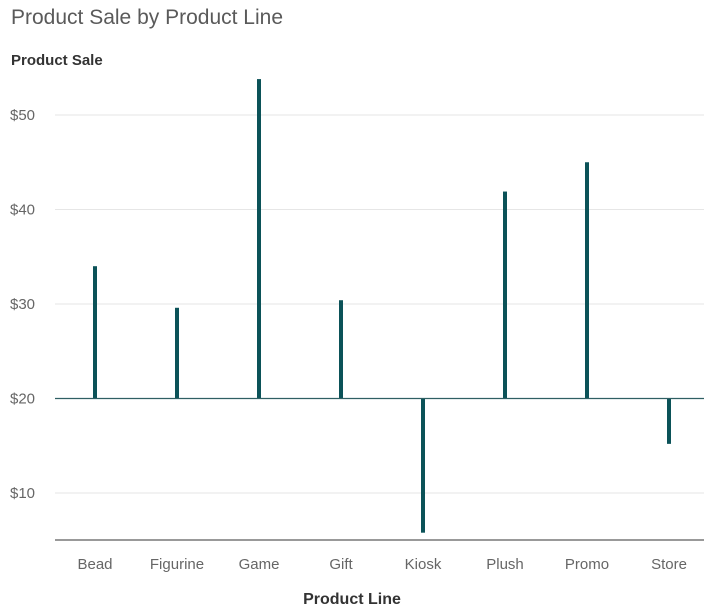  What do you see at coordinates (505, 295) in the screenshot?
I see `bar-plush` at bounding box center [505, 295].